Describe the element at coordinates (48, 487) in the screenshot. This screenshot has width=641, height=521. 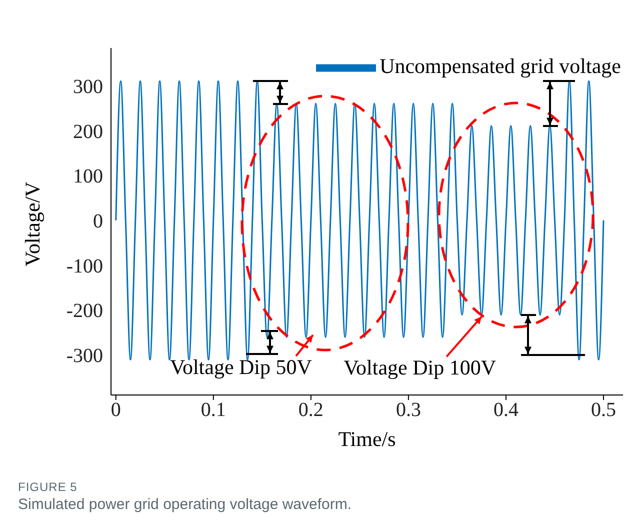
I see `caption: FIGURE 5` at that location.